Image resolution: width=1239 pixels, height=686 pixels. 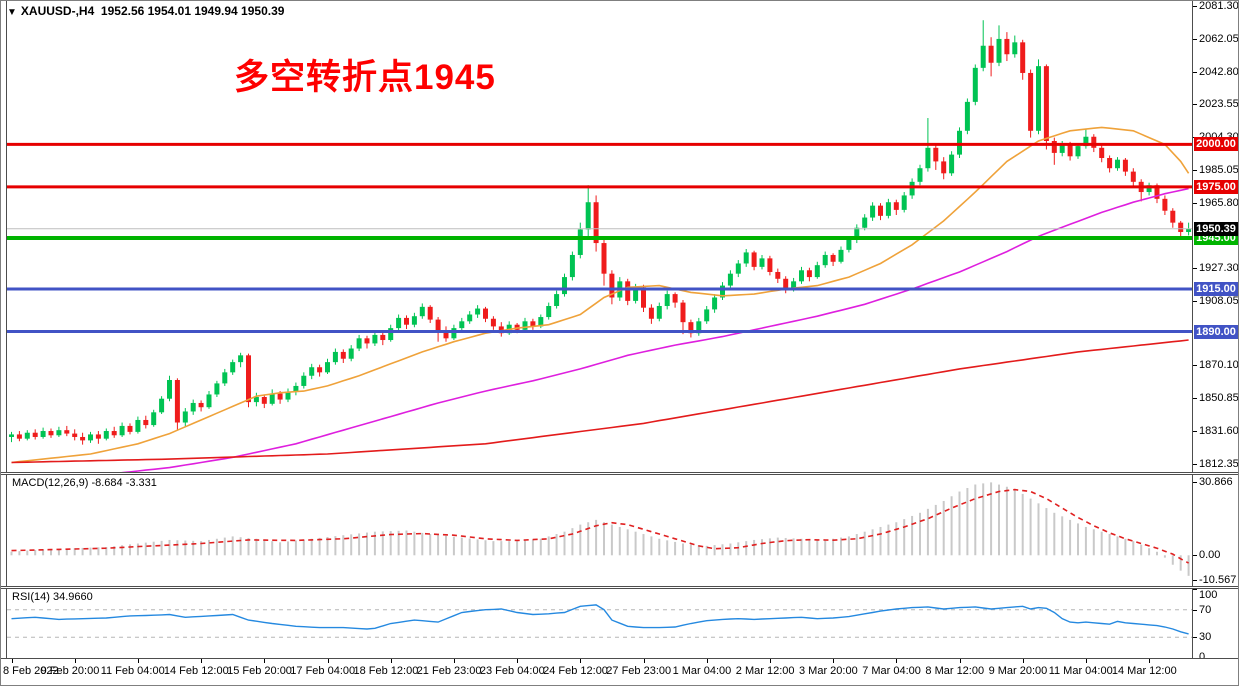 I want to click on price-tick-label: 1985.05, so click(x=1219, y=169).